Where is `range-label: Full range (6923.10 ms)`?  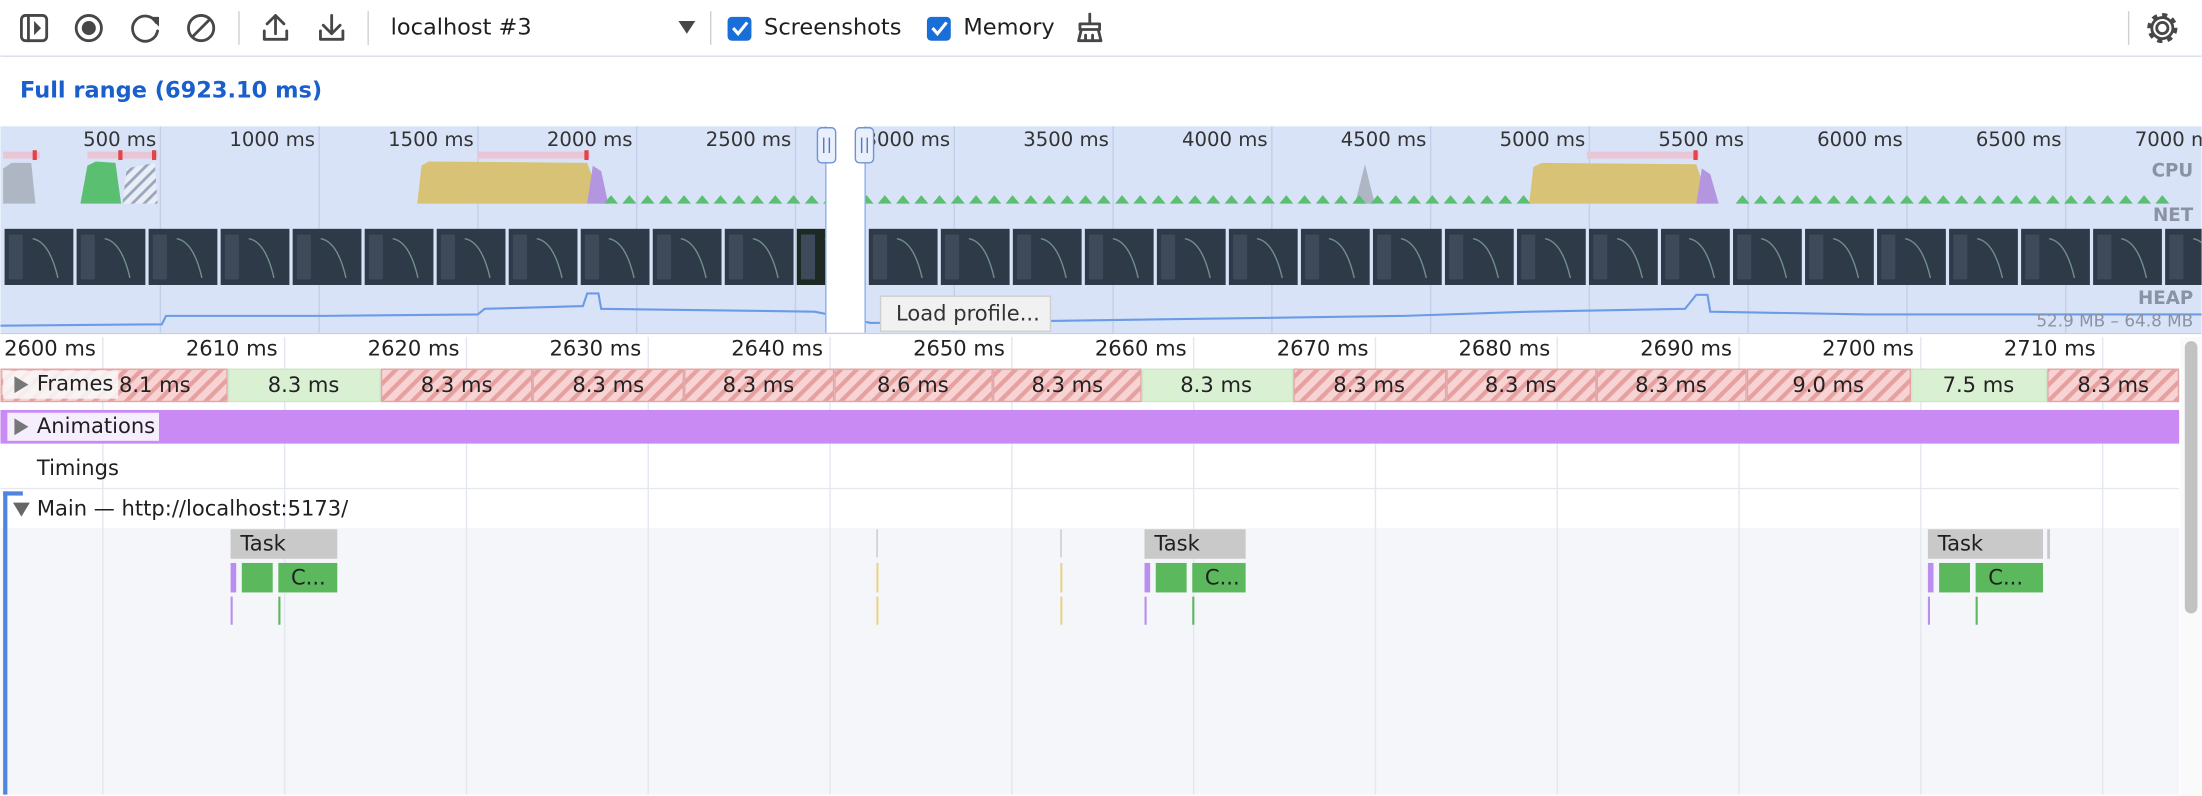 range-label: Full range (6923.10 ms) is located at coordinates (171, 91).